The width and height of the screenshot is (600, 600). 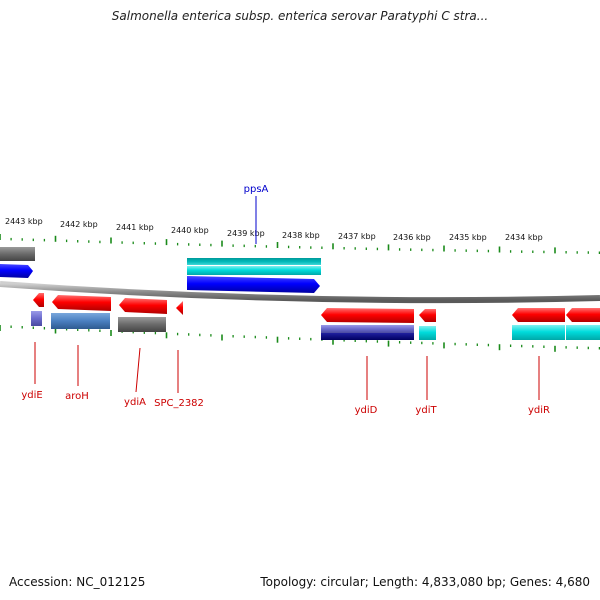 What do you see at coordinates (583, 315) in the screenshot?
I see `gene-arrow-ydiR-next` at bounding box center [583, 315].